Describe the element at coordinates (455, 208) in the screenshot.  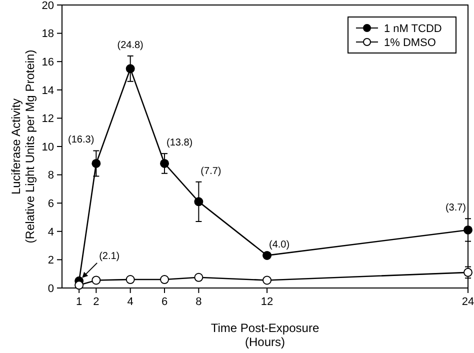
I see `annotation: (3.7)` at that location.